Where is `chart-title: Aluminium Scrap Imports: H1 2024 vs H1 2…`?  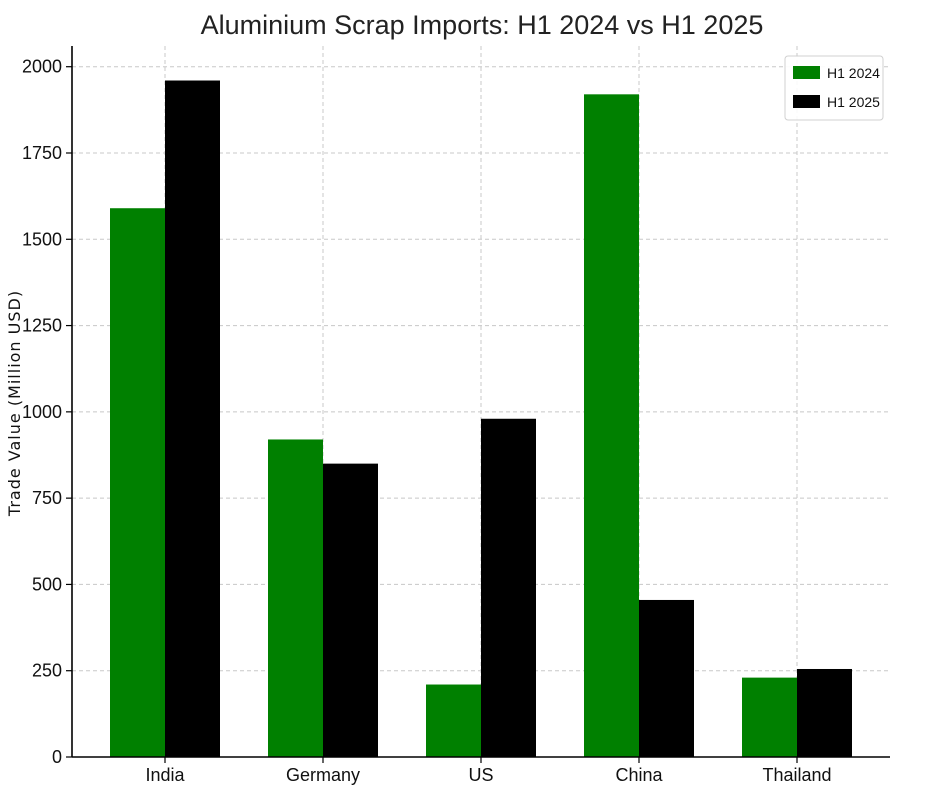 chart-title: Aluminium Scrap Imports: H1 2024 vs H1 2… is located at coordinates (482, 25).